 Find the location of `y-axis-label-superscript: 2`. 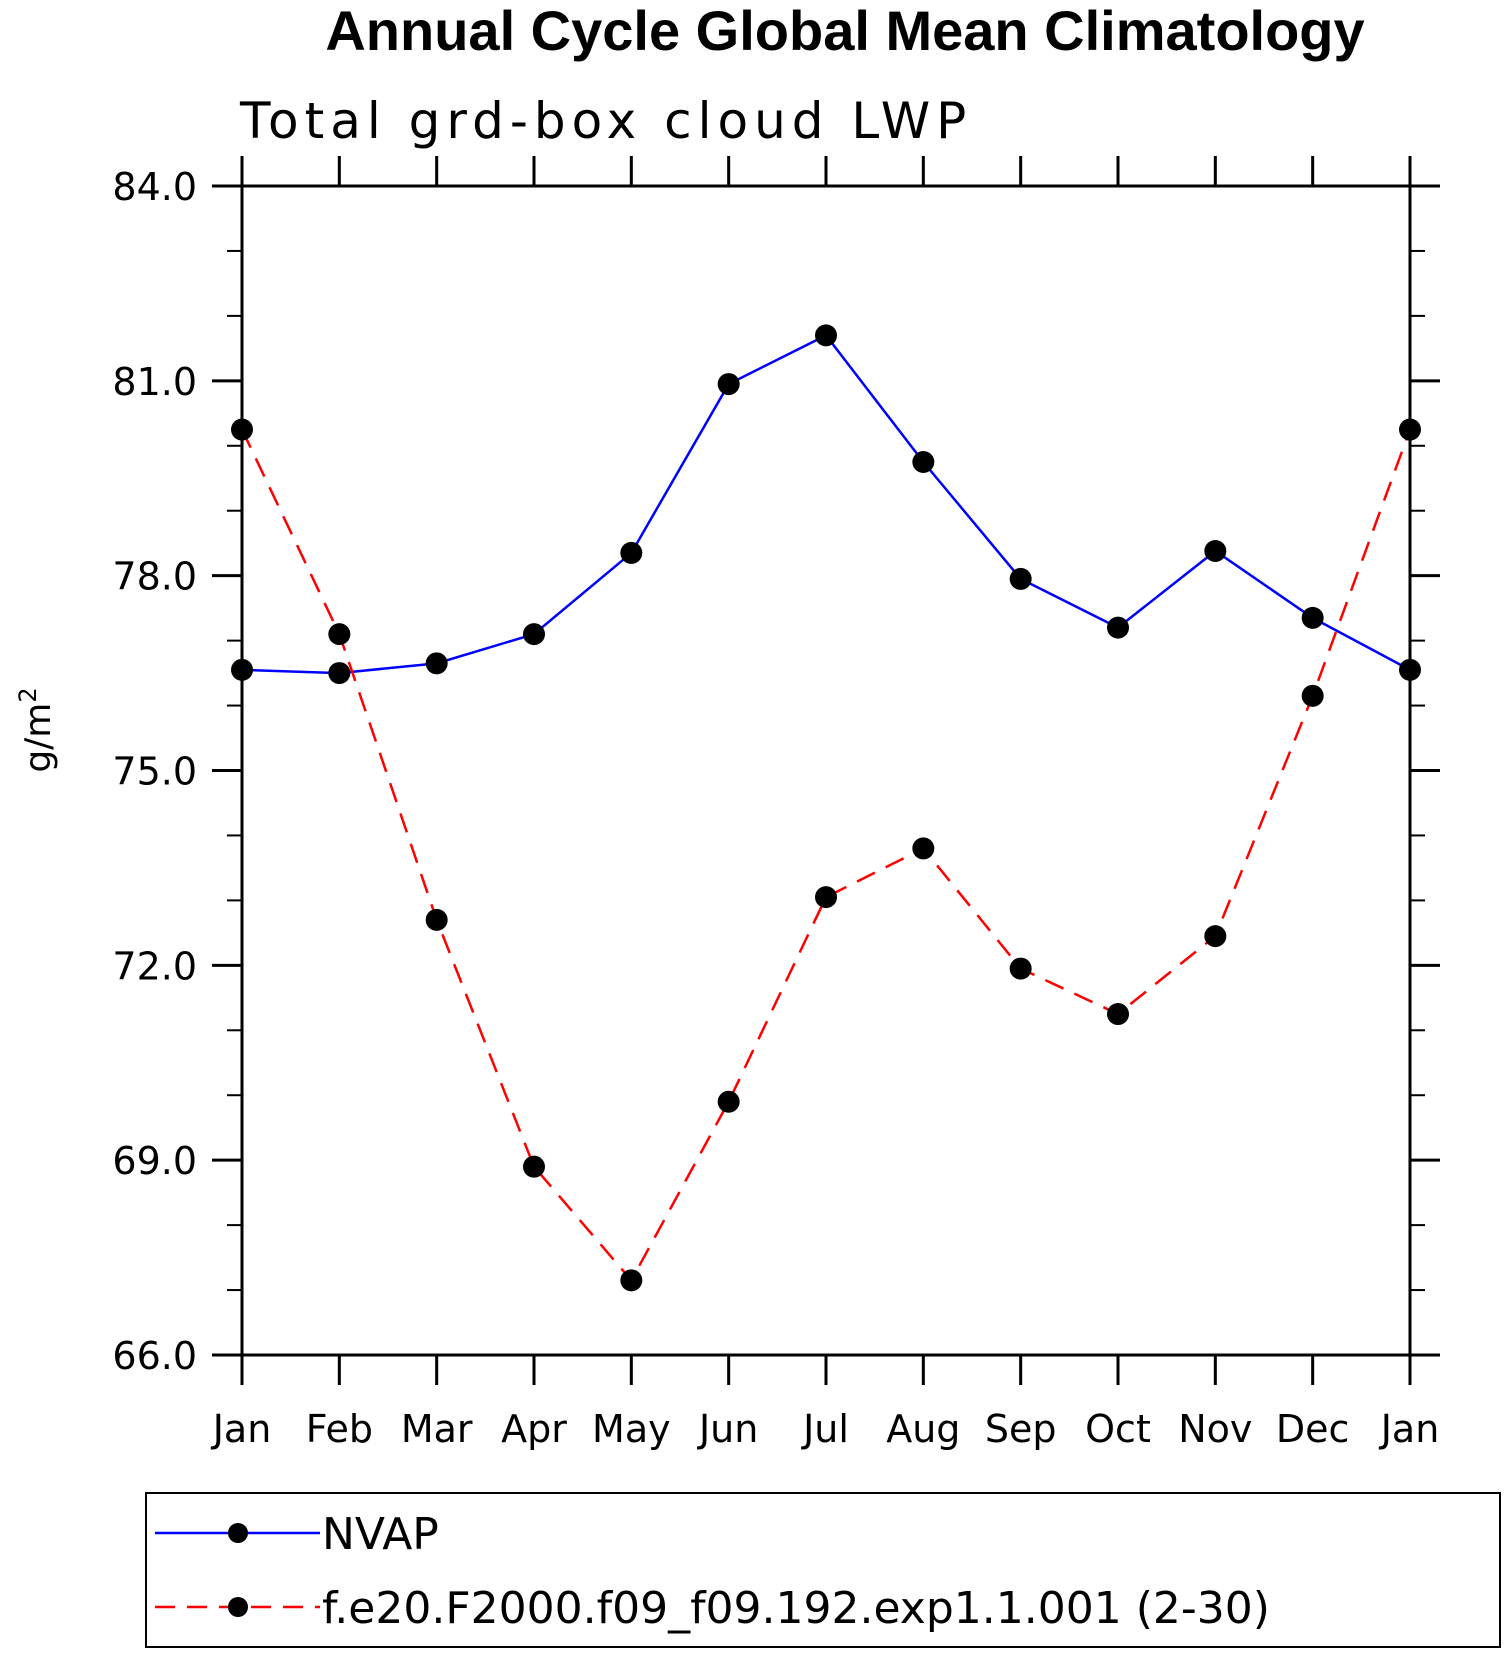

y-axis-label-superscript: 2 is located at coordinates (28, 694).